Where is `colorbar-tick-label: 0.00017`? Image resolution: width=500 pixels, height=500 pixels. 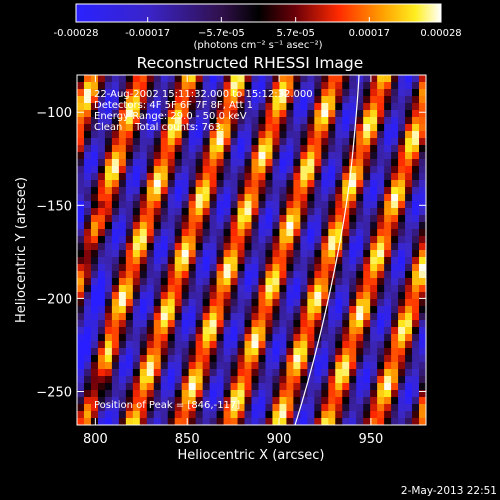
colorbar-tick-label: 0.00017 is located at coordinates (369, 33).